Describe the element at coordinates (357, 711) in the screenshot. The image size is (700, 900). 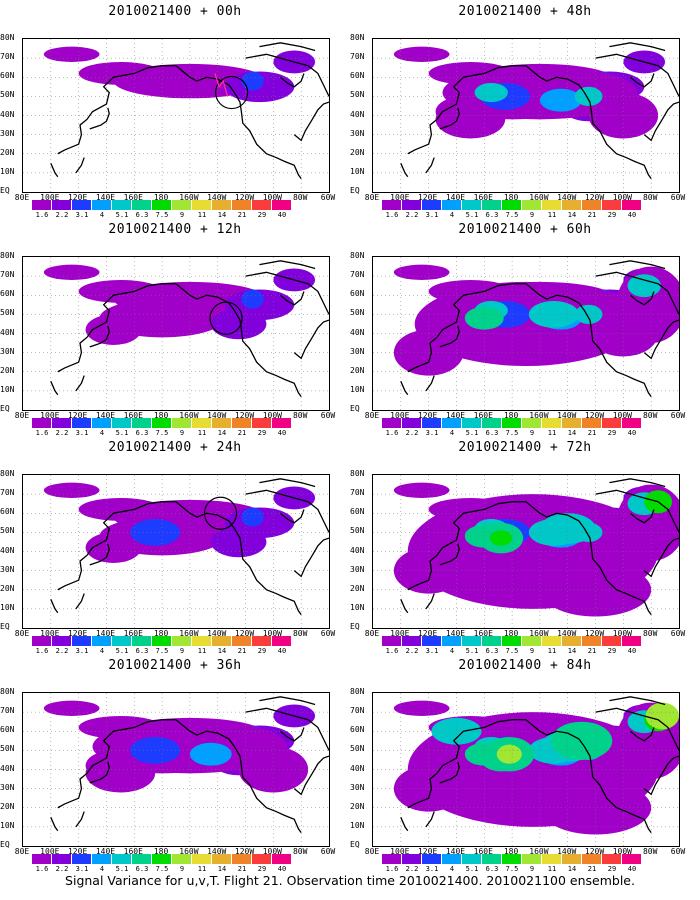
I see `lat-tick-label: 70N` at that location.